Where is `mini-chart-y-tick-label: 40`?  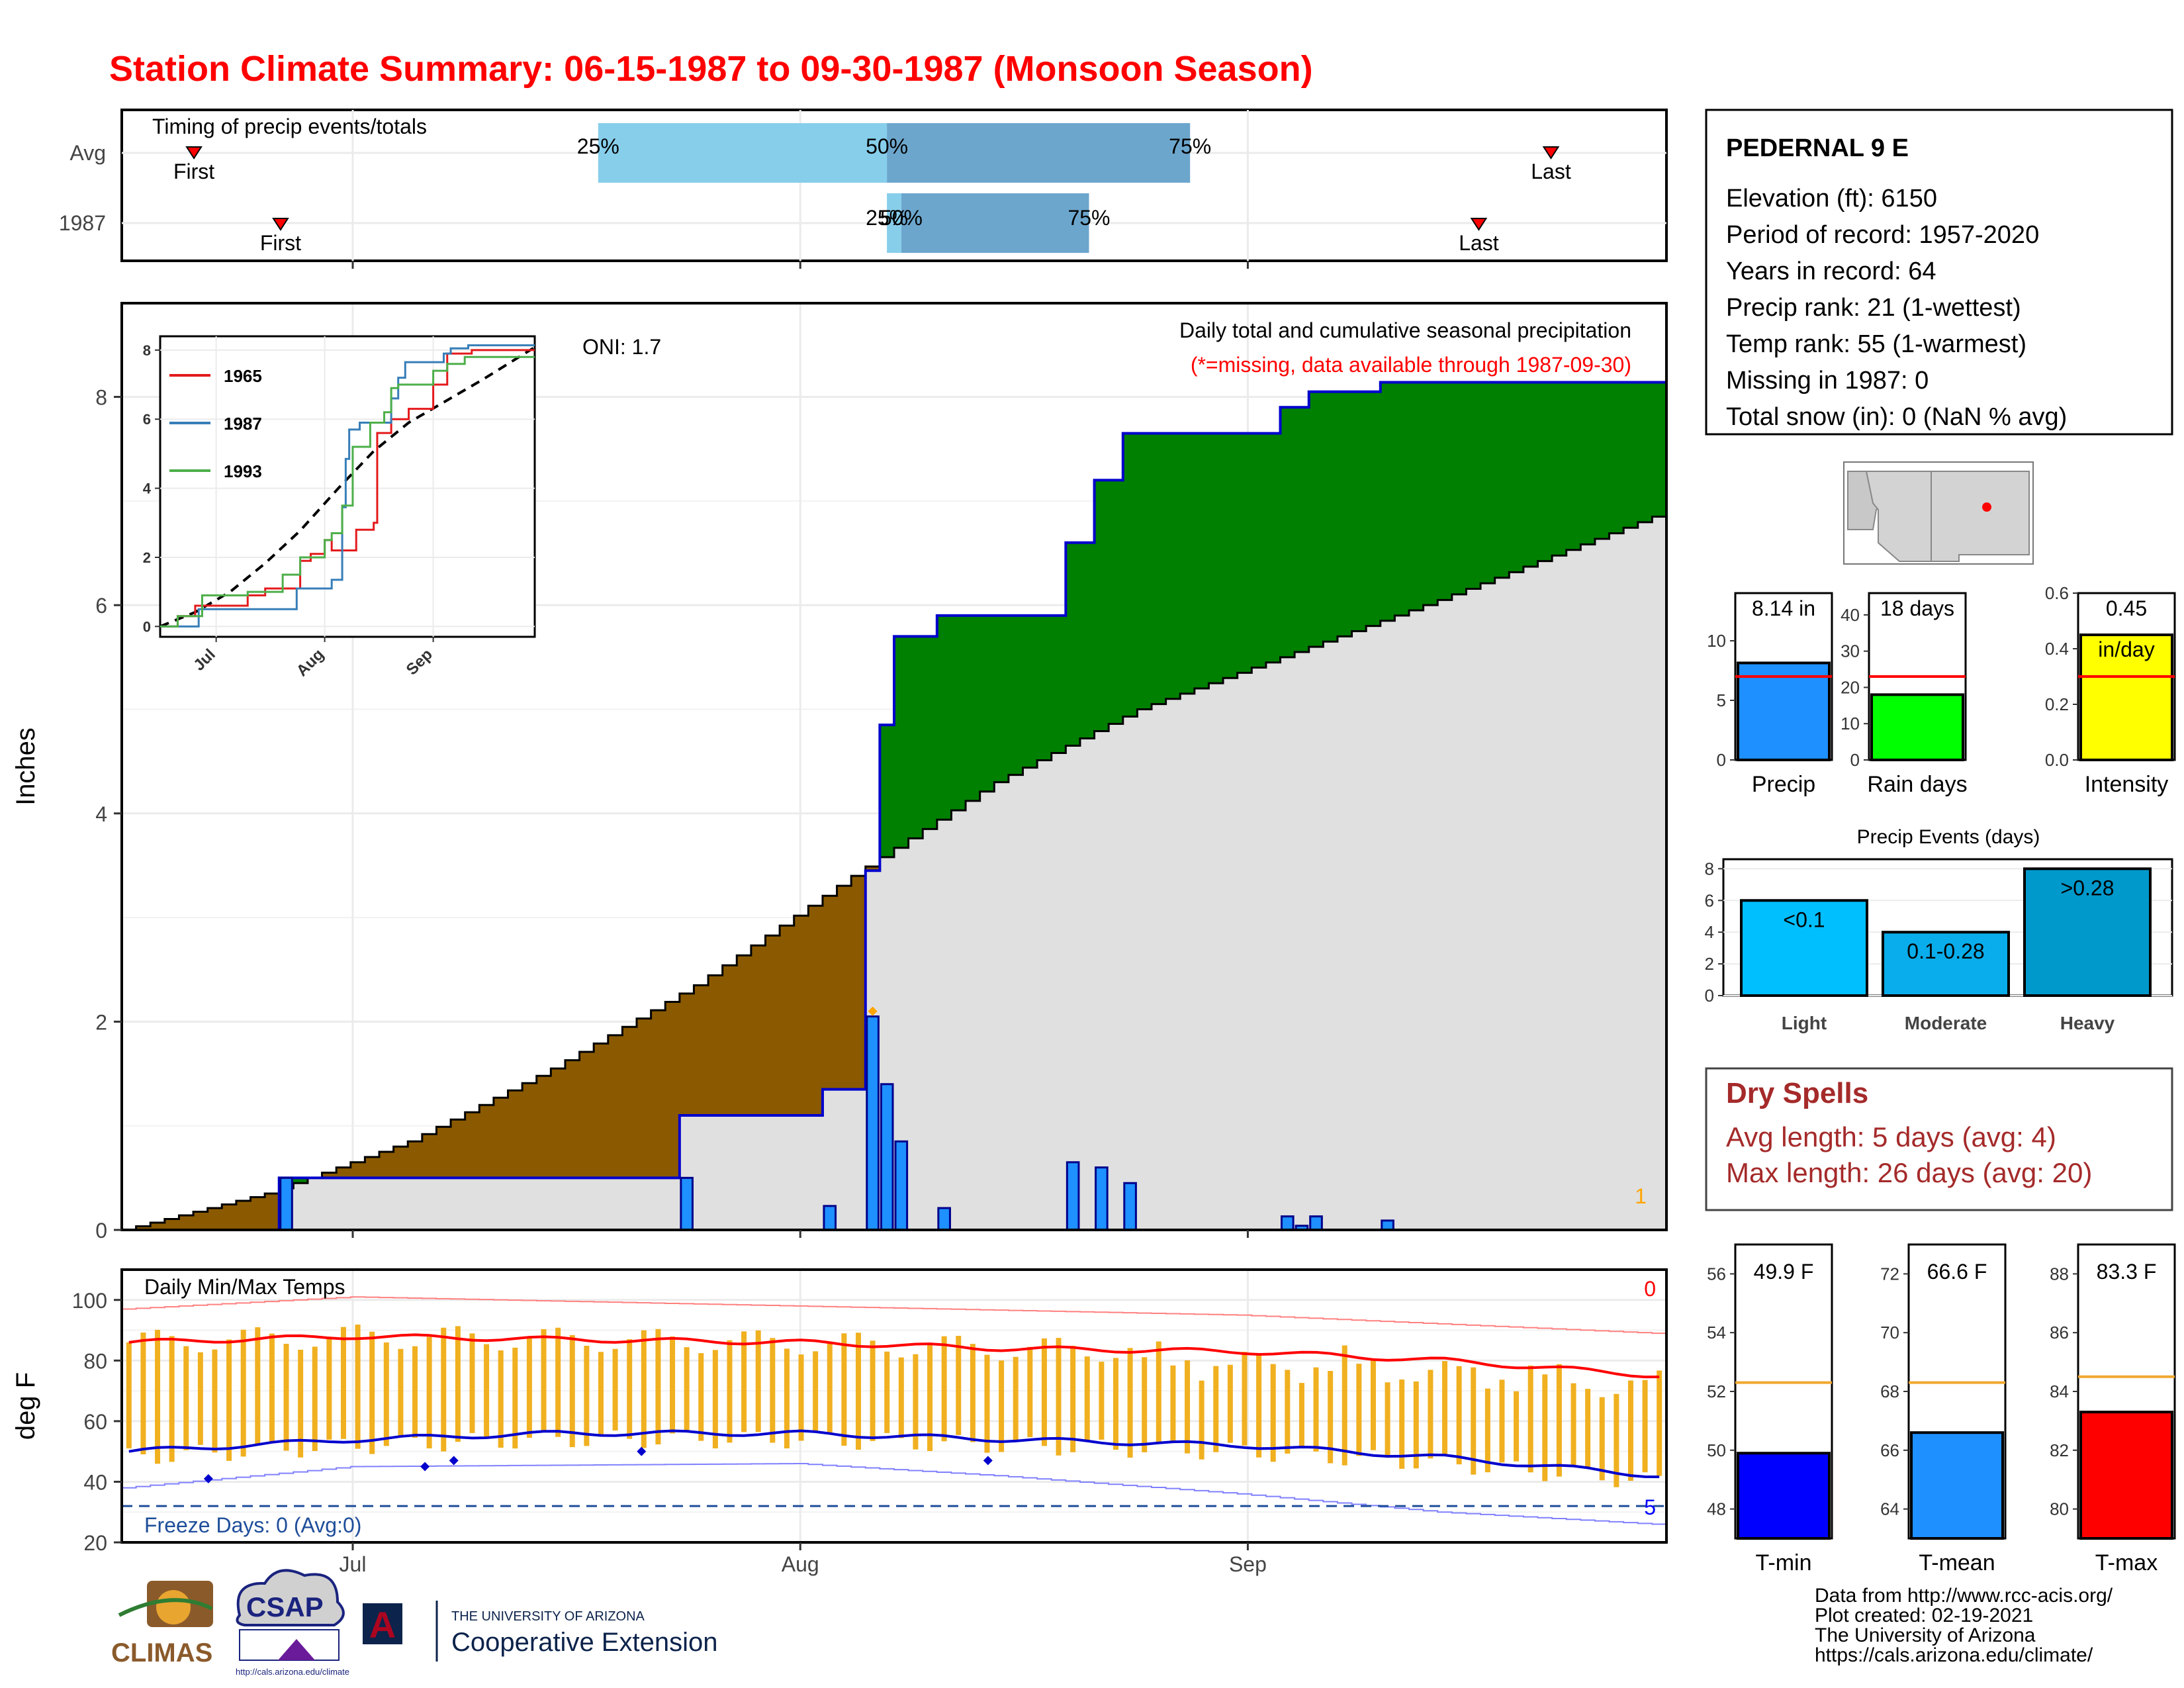
mini-chart-y-tick-label: 40 is located at coordinates (1851, 615).